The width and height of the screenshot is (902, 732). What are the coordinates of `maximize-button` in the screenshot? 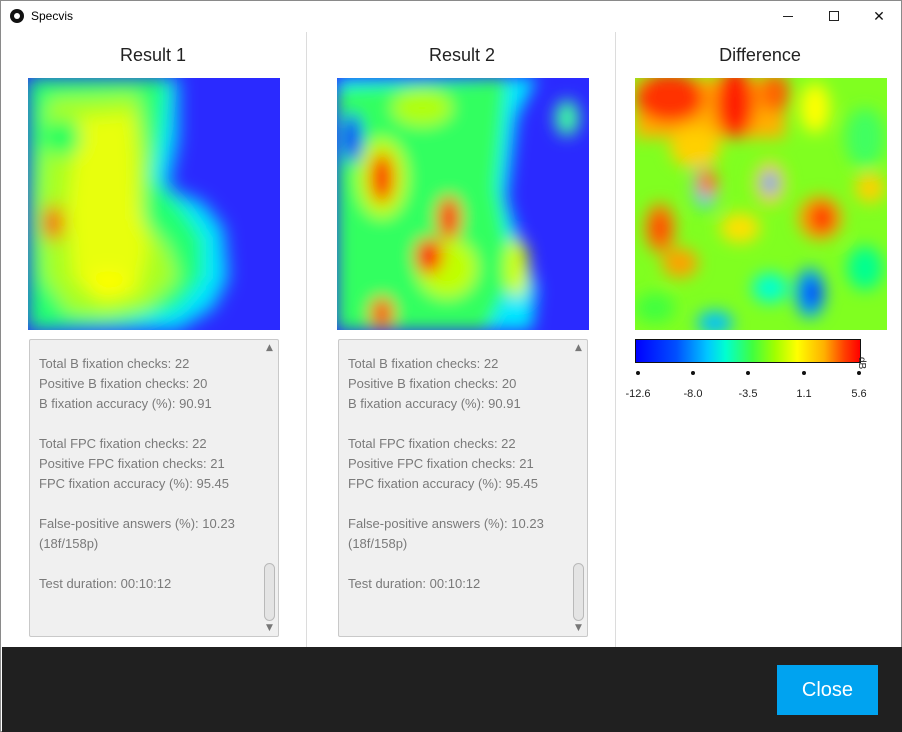 It's located at (834, 16).